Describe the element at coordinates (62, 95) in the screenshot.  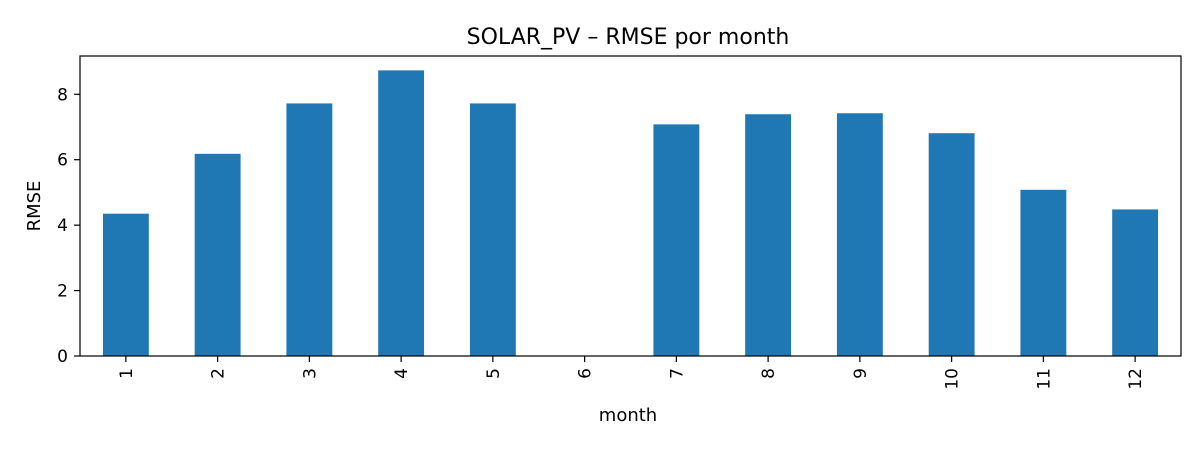
I see `y-tick-label-8: 8` at that location.